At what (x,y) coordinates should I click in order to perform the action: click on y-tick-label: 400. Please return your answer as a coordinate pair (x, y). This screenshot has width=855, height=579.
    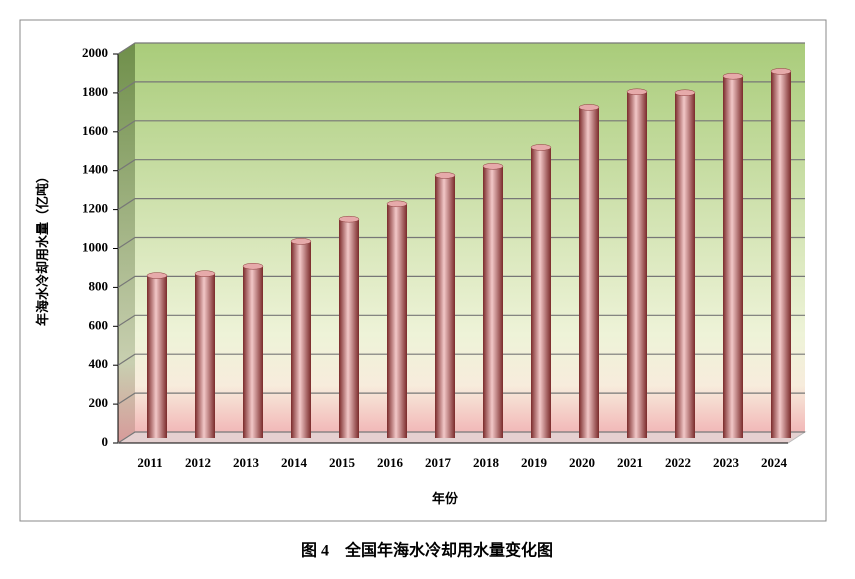
    Looking at the image, I should click on (99, 363).